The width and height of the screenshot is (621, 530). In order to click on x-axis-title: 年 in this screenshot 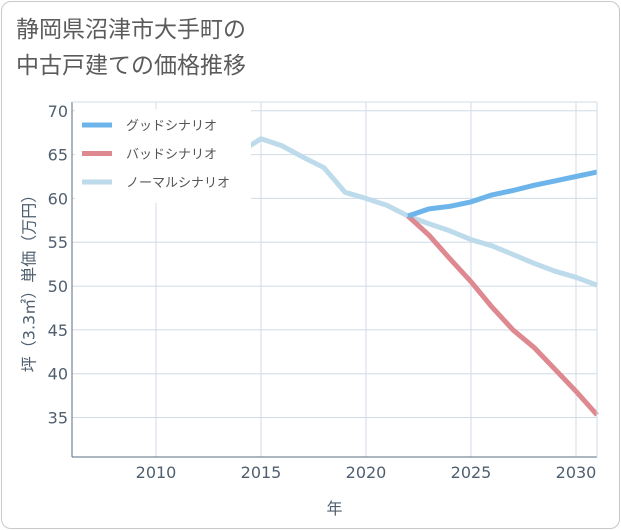, I will do `click(334, 508)`.